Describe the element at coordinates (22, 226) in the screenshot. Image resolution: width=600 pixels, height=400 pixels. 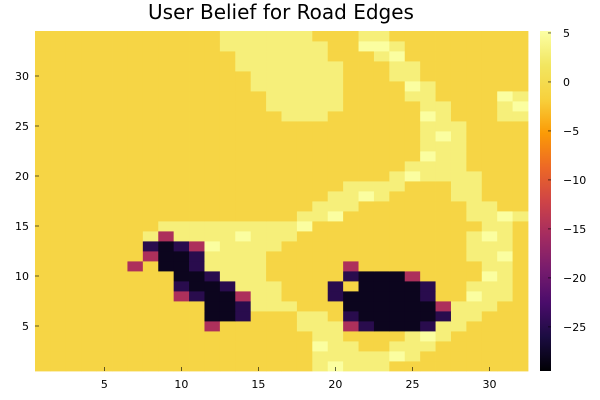
I see `y-tick-label: 15` at that location.